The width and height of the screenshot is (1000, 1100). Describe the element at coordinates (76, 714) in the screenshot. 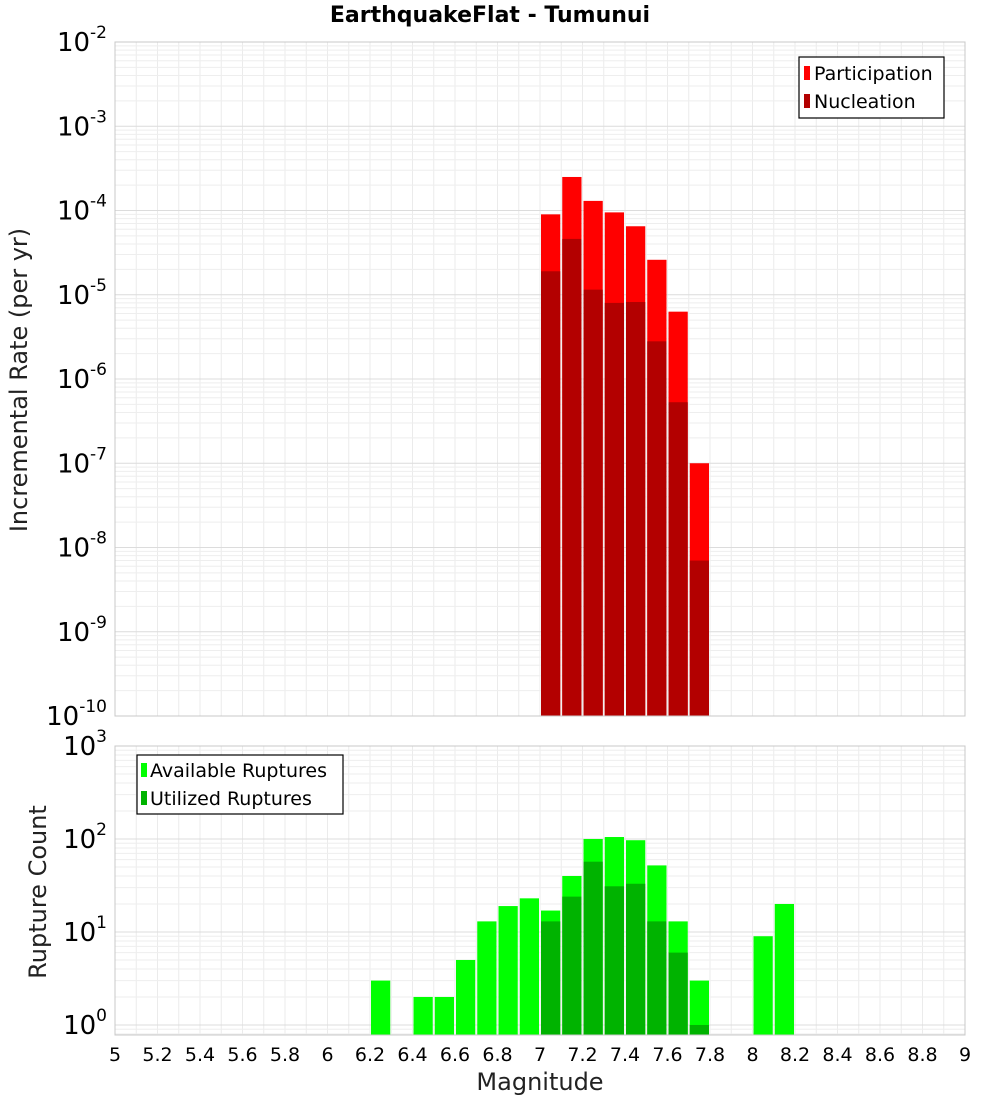

I see `y-tick-label: 10⁻¹⁰` at that location.